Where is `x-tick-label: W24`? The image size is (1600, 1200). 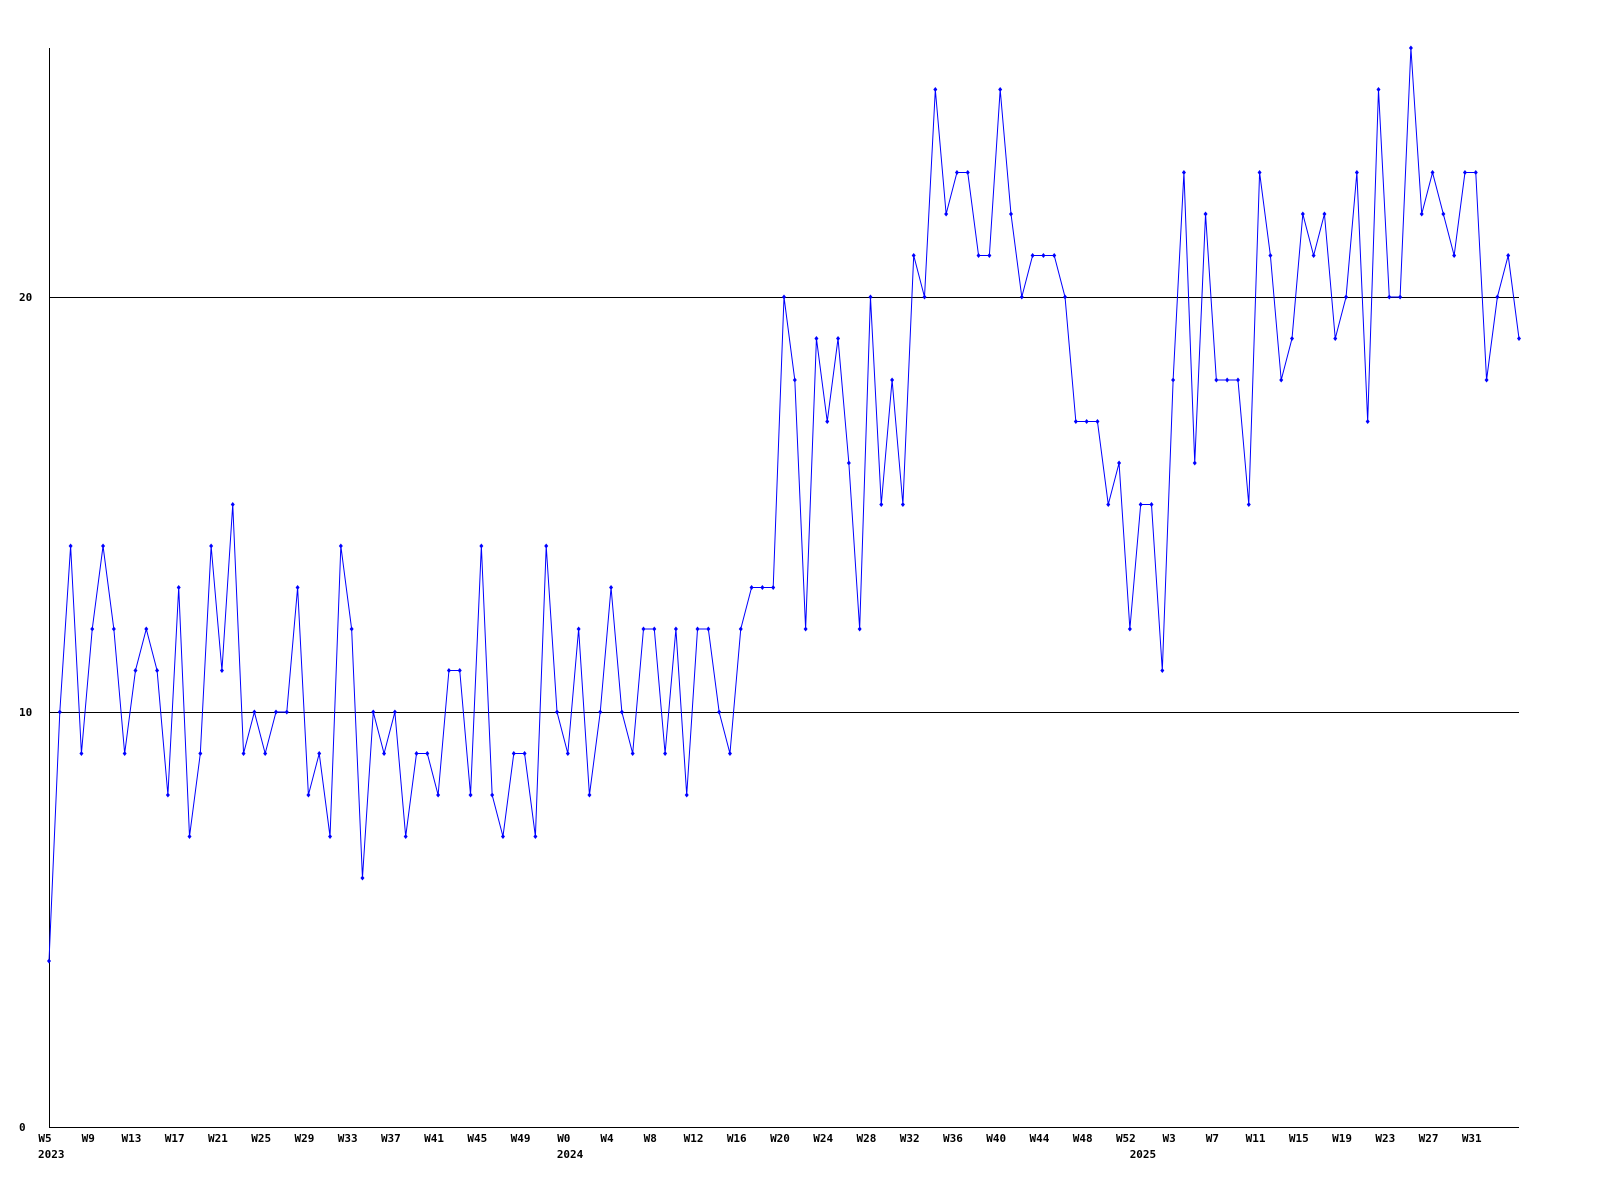 x-tick-label: W24 is located at coordinates (823, 1138).